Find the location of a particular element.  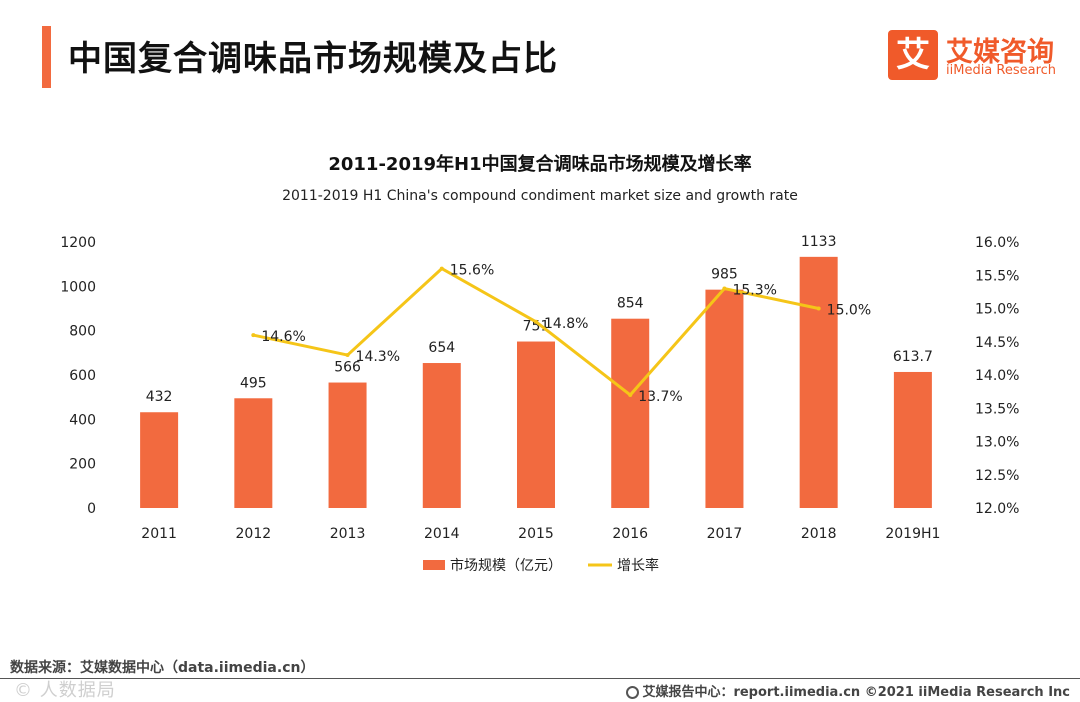

footer-divider is located at coordinates (540, 678).